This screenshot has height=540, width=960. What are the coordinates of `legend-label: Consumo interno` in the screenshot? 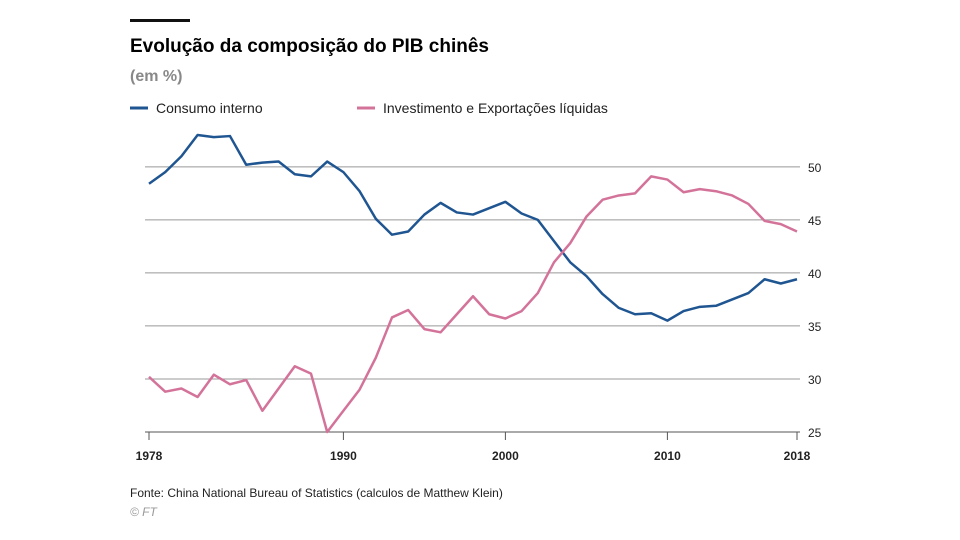 It's located at (209, 108).